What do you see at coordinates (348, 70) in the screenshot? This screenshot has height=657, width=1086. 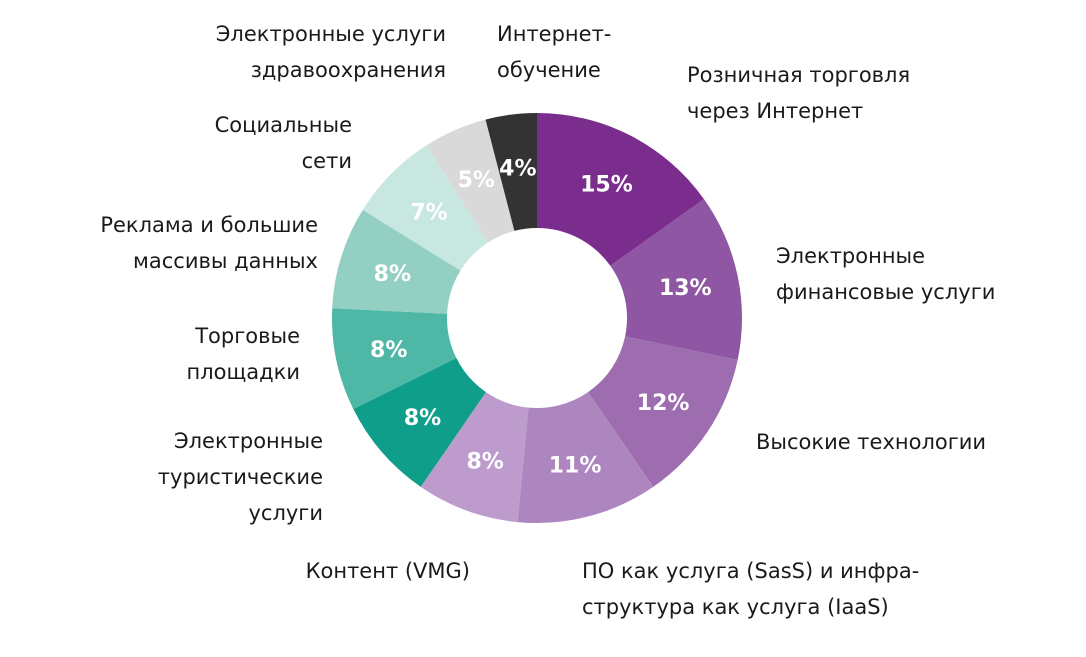 I see `label-line: здравоохранения` at bounding box center [348, 70].